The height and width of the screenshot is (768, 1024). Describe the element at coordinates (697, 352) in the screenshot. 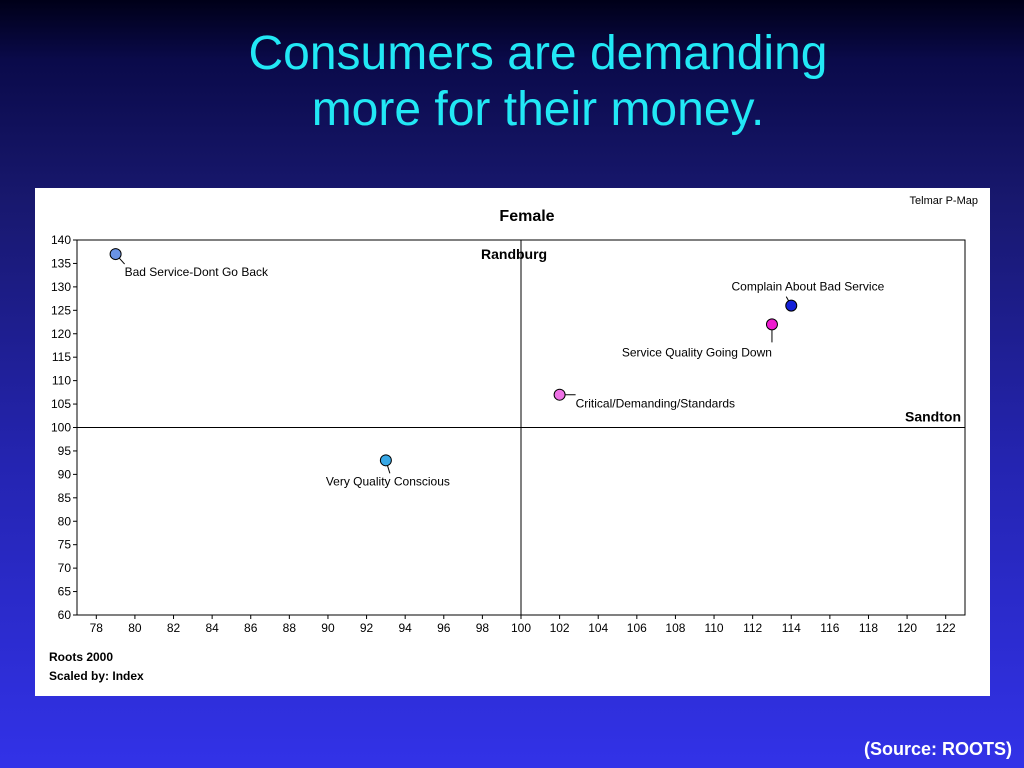

I see `data-point-label: Service Quality Going Down` at that location.